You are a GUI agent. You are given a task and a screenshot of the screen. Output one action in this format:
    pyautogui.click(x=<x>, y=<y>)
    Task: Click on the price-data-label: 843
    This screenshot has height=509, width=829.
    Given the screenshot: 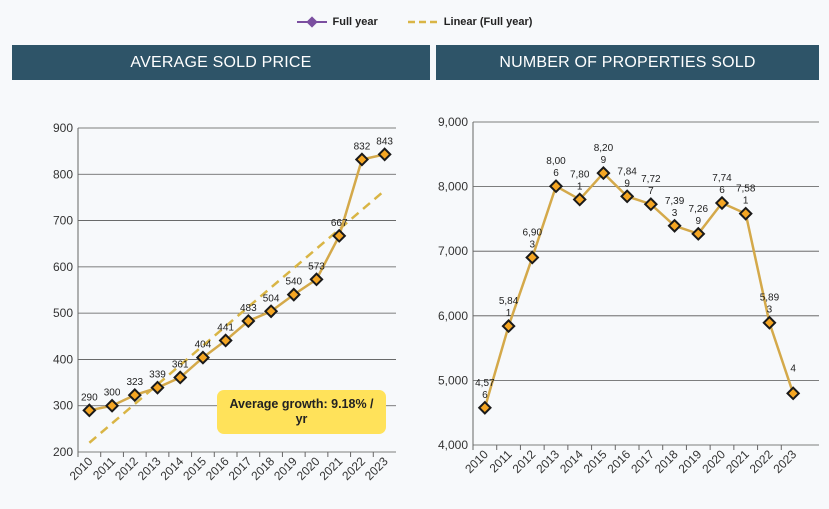 What is the action you would take?
    pyautogui.click(x=384, y=141)
    